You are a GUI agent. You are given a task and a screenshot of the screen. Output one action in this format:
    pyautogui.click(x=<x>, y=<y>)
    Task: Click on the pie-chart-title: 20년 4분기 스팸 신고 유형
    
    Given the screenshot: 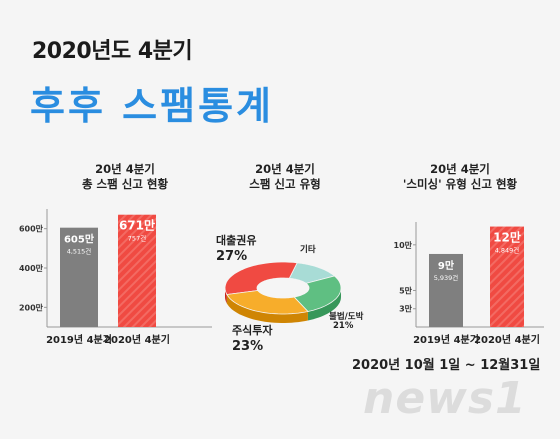 What is the action you would take?
    pyautogui.click(x=285, y=177)
    